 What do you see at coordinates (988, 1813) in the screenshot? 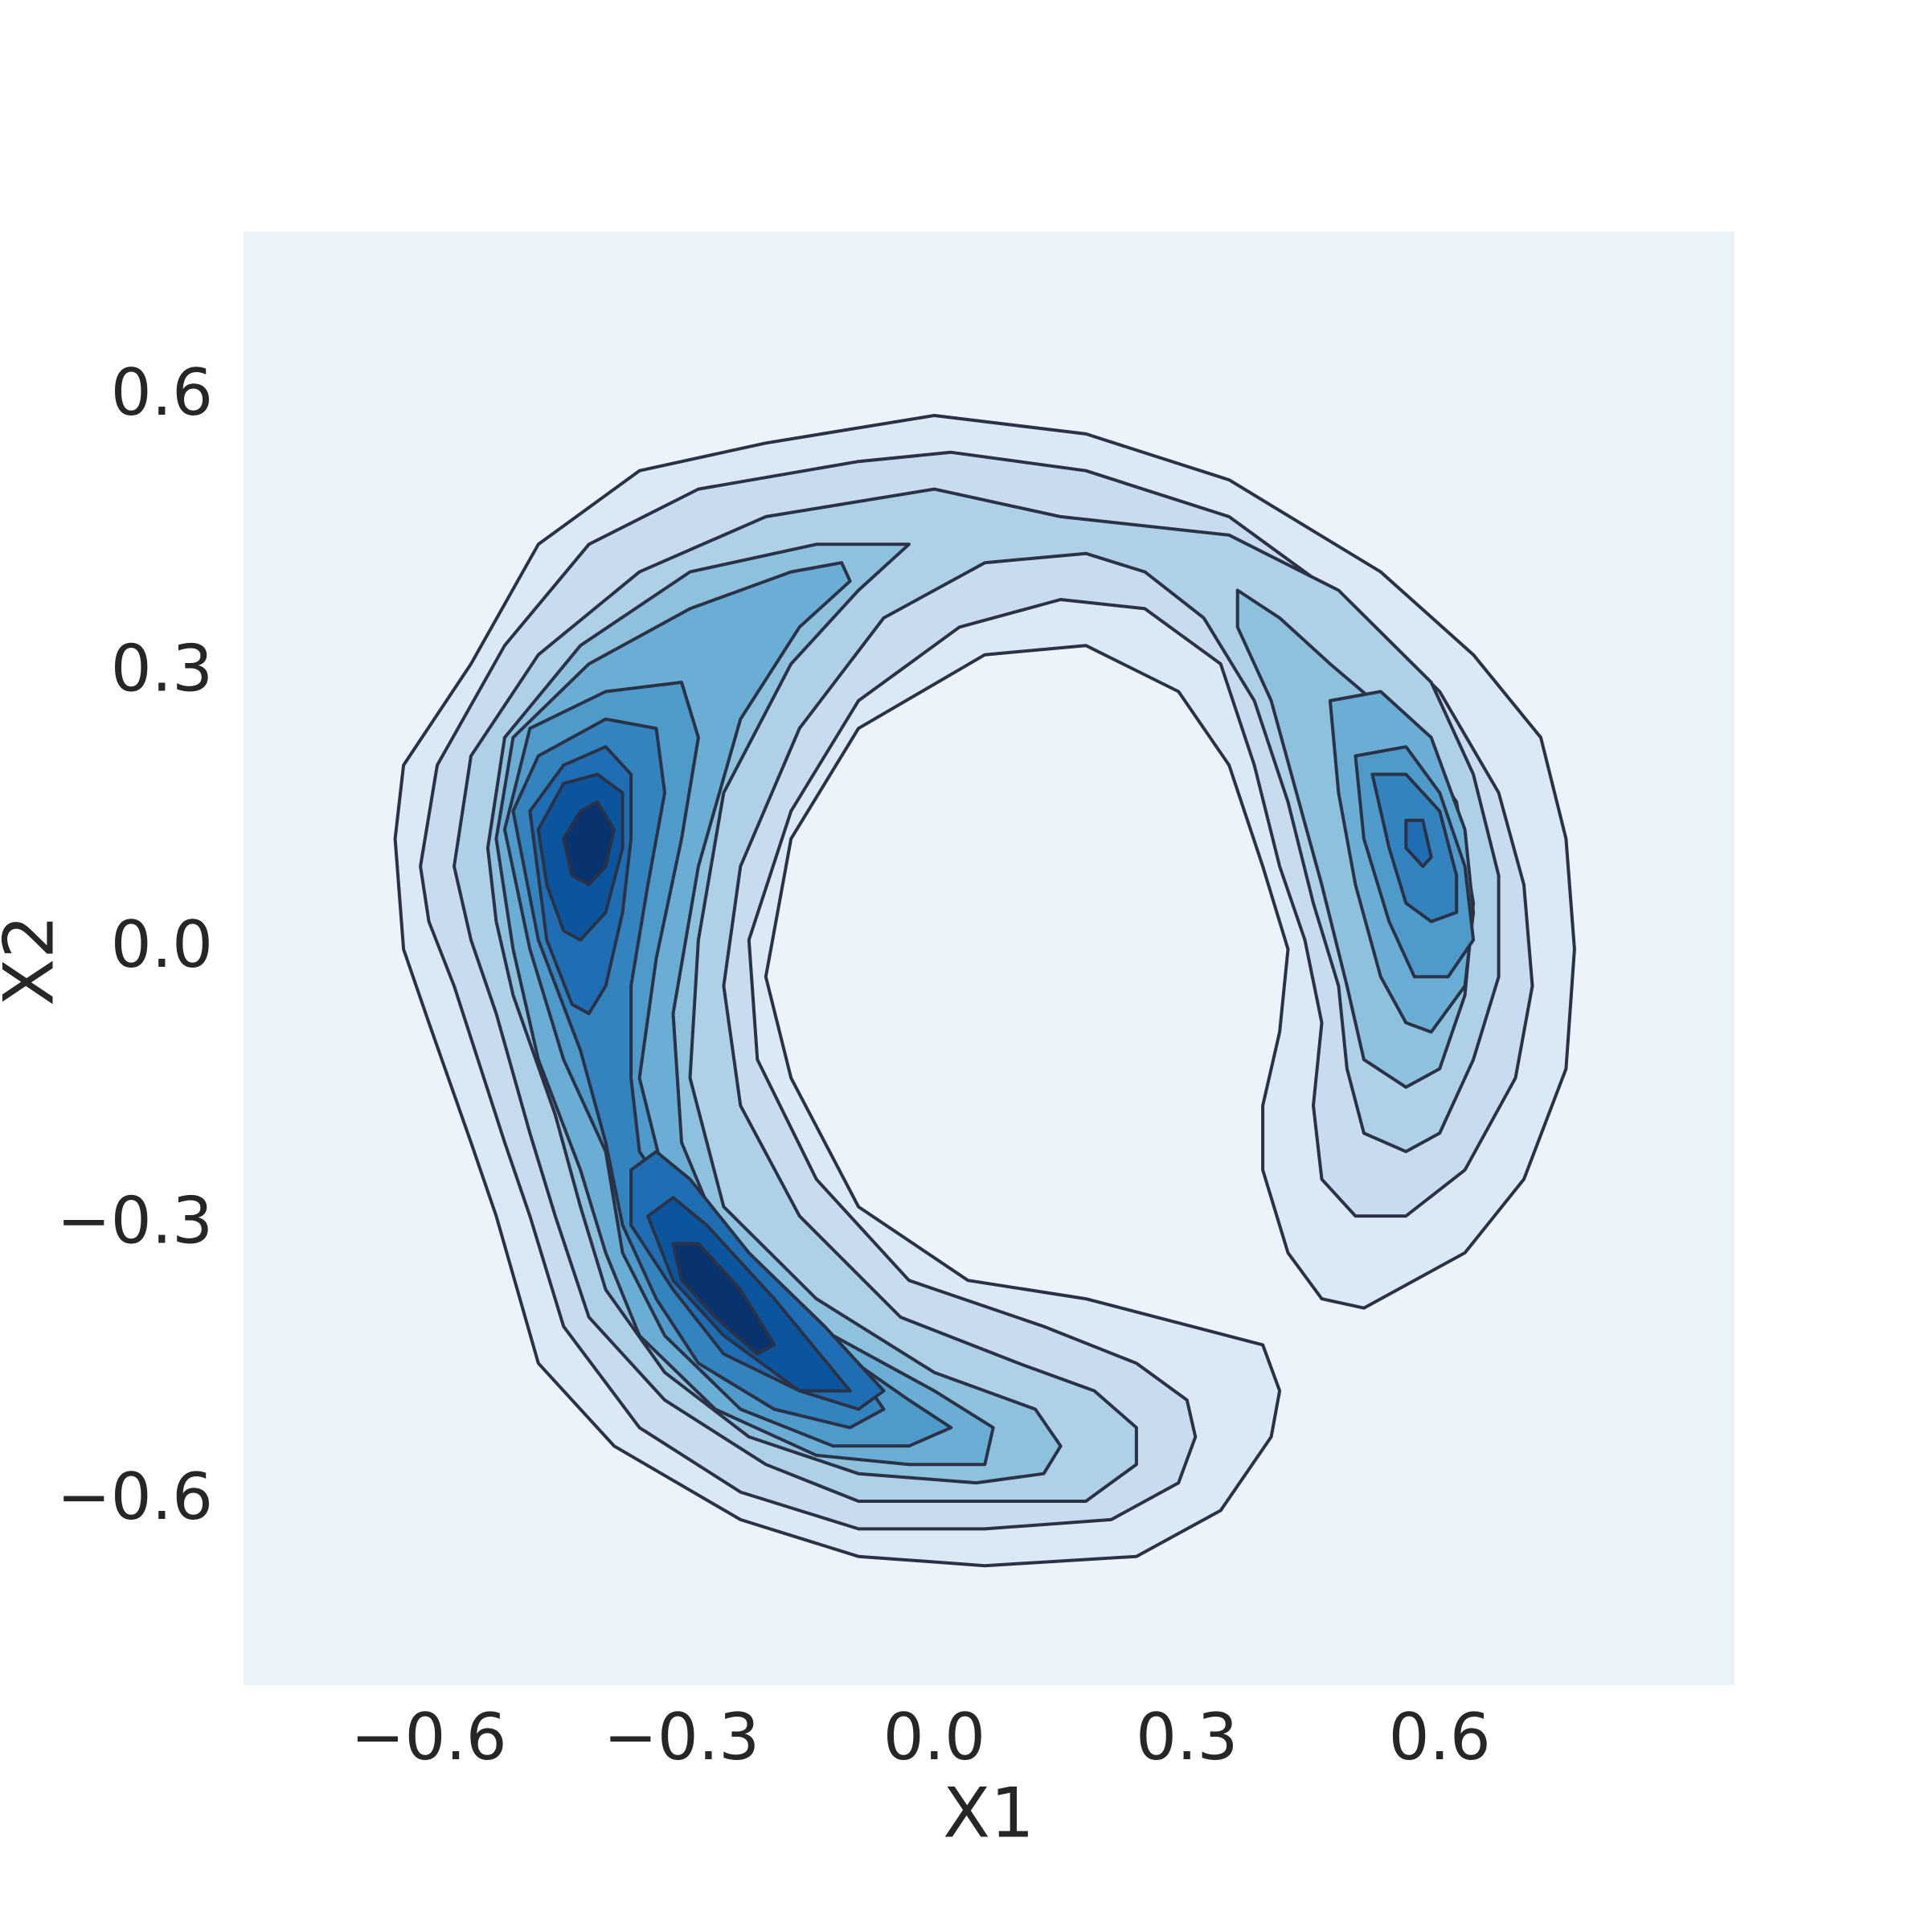
I see `x-axis-label: X1` at bounding box center [988, 1813].